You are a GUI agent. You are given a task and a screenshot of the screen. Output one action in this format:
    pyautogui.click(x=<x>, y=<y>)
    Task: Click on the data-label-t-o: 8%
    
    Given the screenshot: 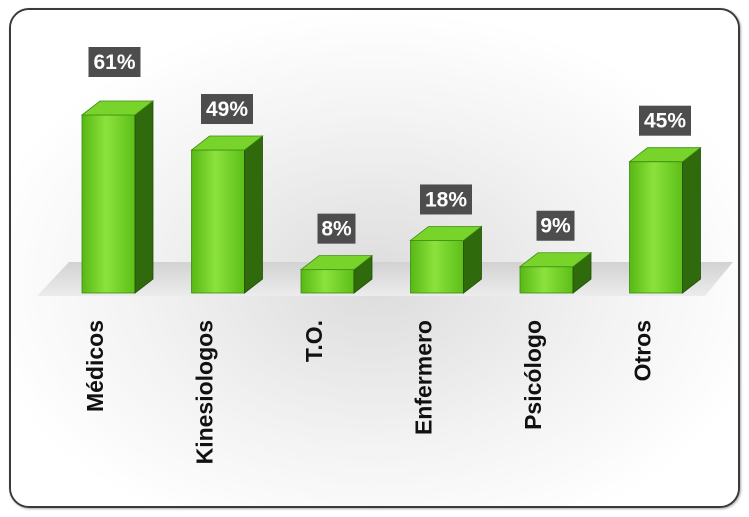 What is the action you would take?
    pyautogui.click(x=336, y=228)
    